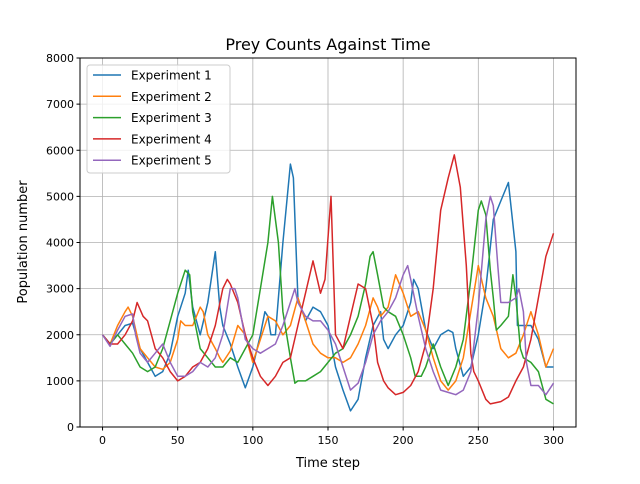 The image size is (640, 484). What do you see at coordinates (60, 243) in the screenshot?
I see `y-tick-label: 4000` at bounding box center [60, 243].